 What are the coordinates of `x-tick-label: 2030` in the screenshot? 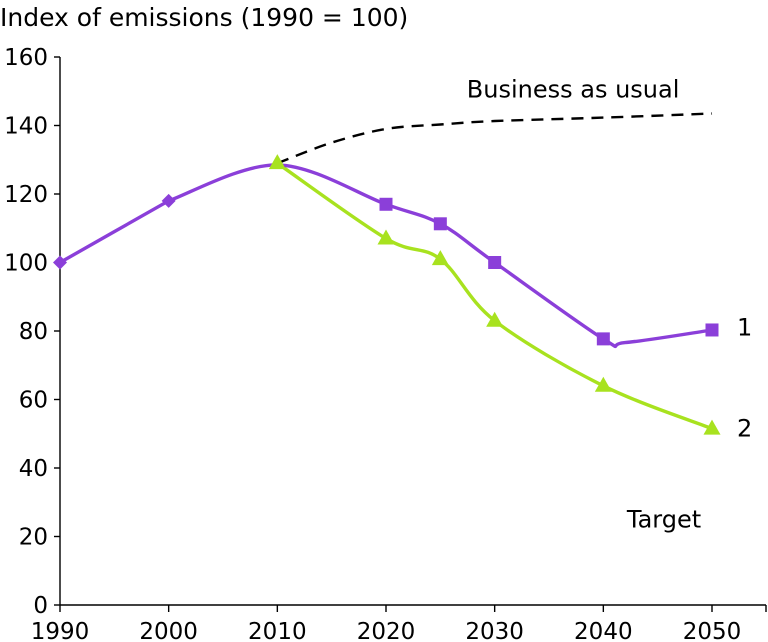 It's located at (494, 630).